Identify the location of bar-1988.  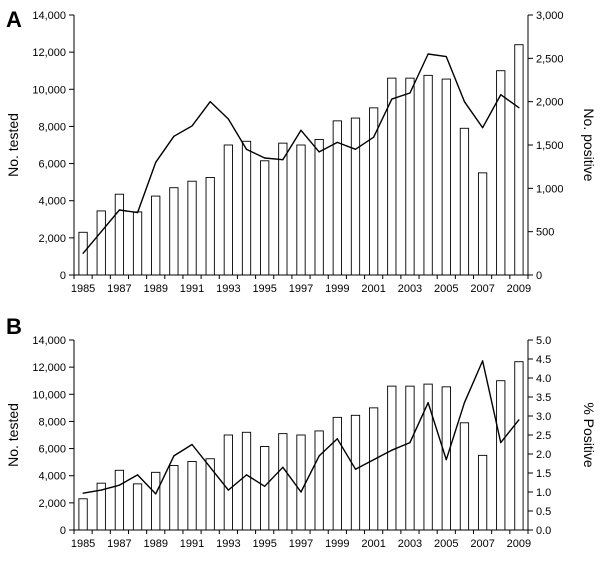
(137, 507).